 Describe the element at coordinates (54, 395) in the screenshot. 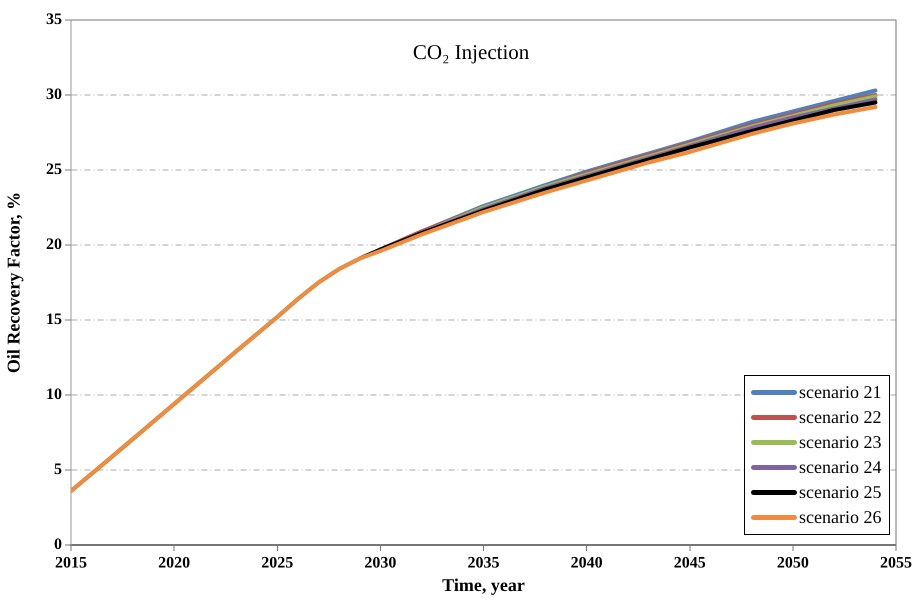

I see `y-tick-label: 10` at that location.